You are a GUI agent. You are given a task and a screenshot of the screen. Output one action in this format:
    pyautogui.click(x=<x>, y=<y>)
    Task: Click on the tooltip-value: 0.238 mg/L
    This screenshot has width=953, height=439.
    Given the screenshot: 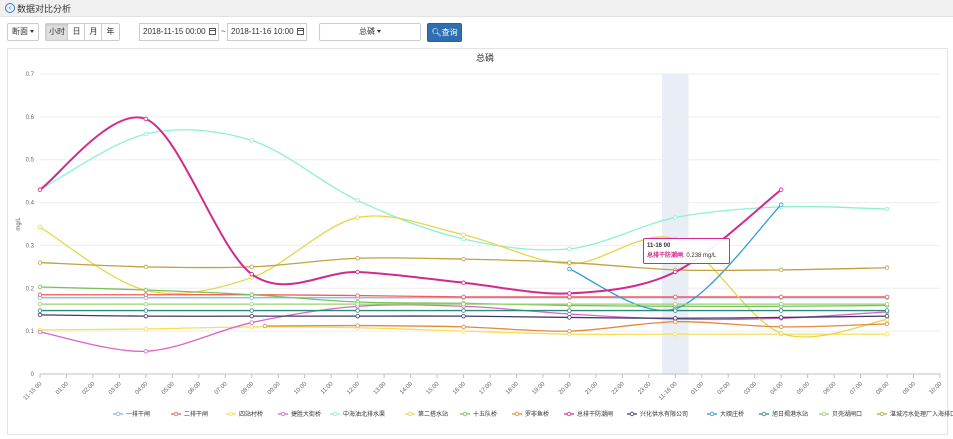 What is the action you would take?
    pyautogui.click(x=701, y=256)
    